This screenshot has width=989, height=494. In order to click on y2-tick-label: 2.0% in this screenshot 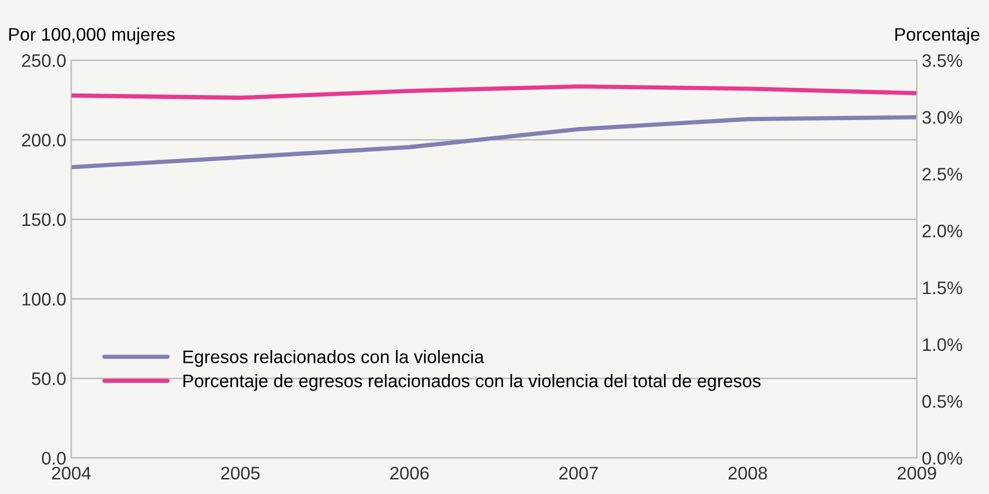, I will do `click(942, 231)`.